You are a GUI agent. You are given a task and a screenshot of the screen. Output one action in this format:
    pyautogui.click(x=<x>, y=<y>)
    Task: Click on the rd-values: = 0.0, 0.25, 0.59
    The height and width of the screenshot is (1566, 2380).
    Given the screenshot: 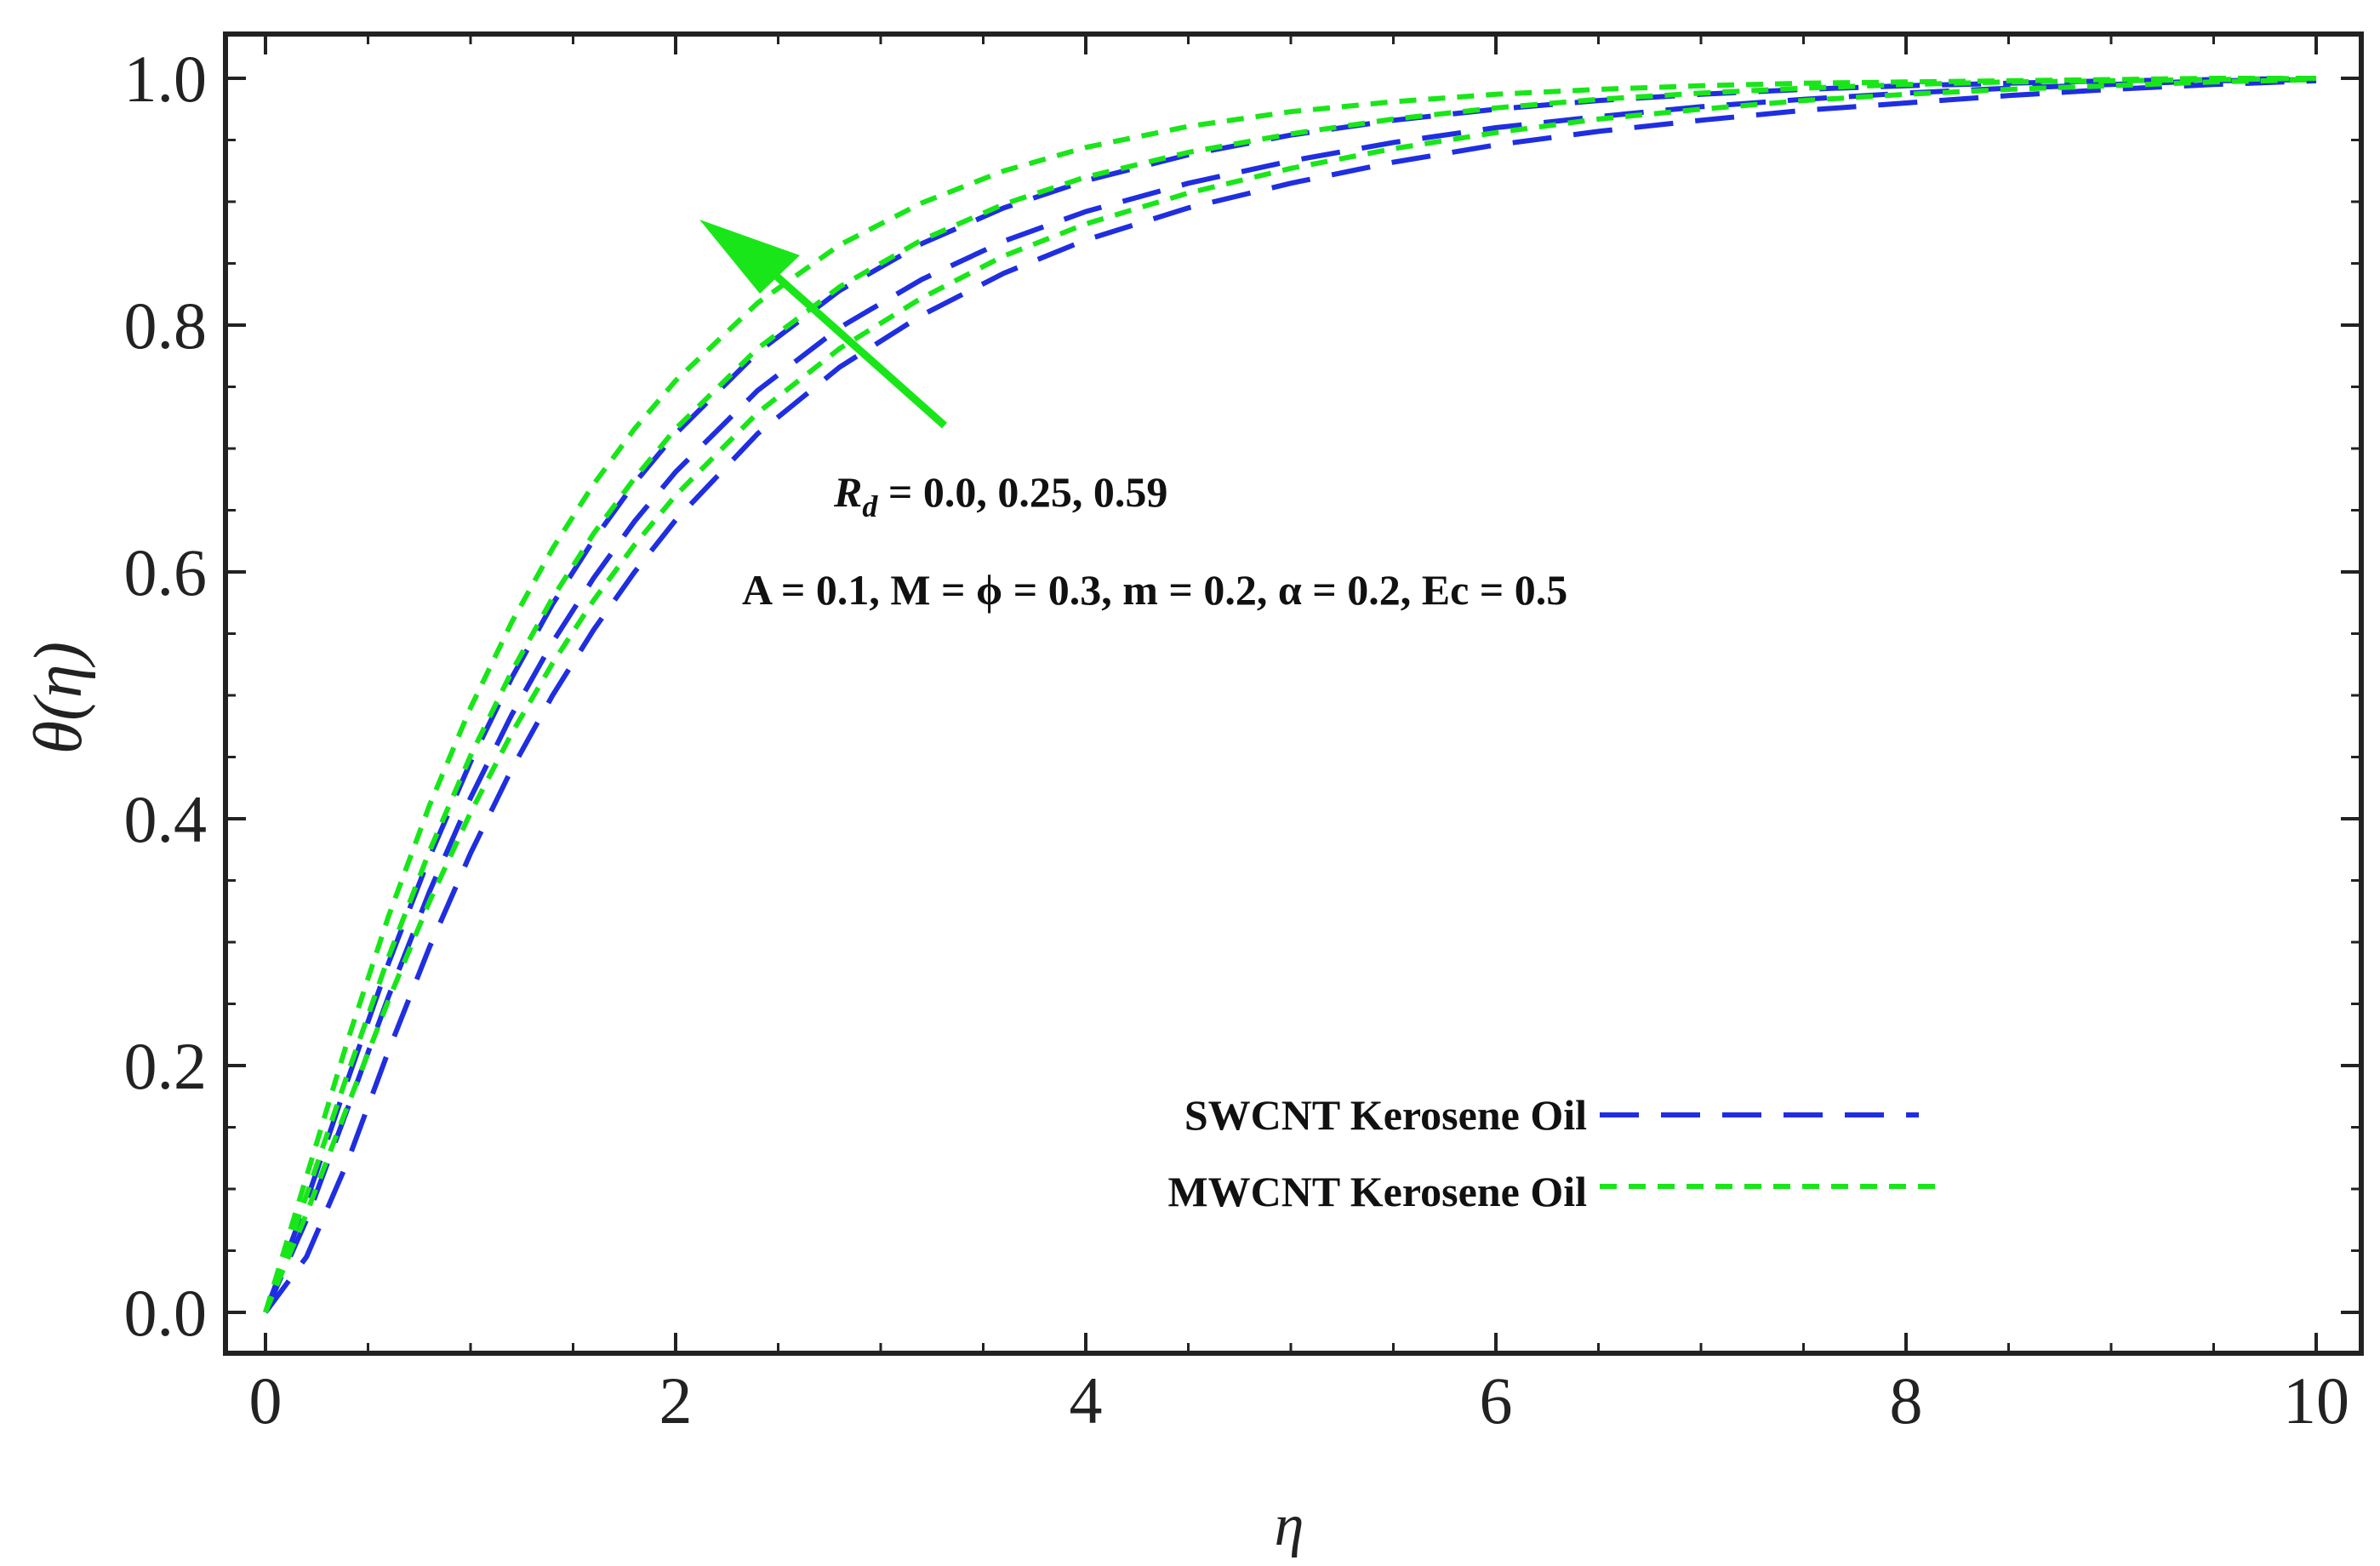 What is the action you would take?
    pyautogui.click(x=1022, y=492)
    